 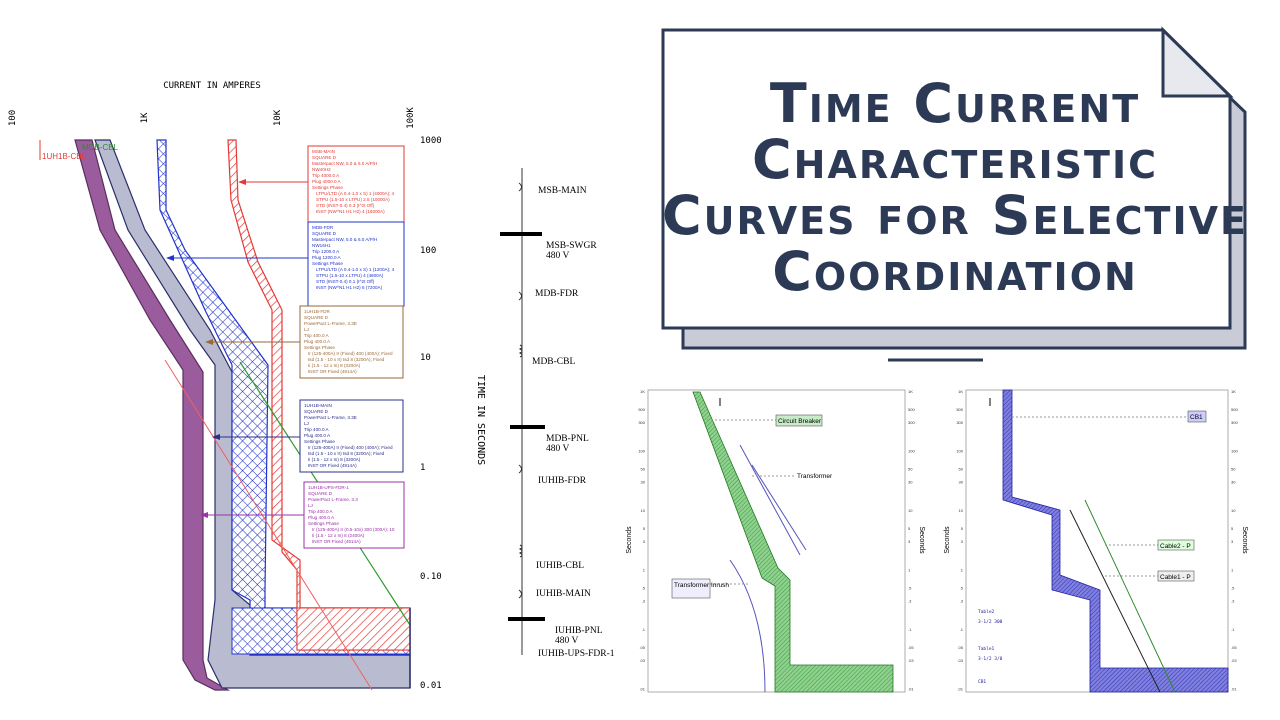 What do you see at coordinates (349, 287) in the screenshot?
I see `callout-text: INST (NW^N1 H1 H2) 6 (7200A)` at bounding box center [349, 287].